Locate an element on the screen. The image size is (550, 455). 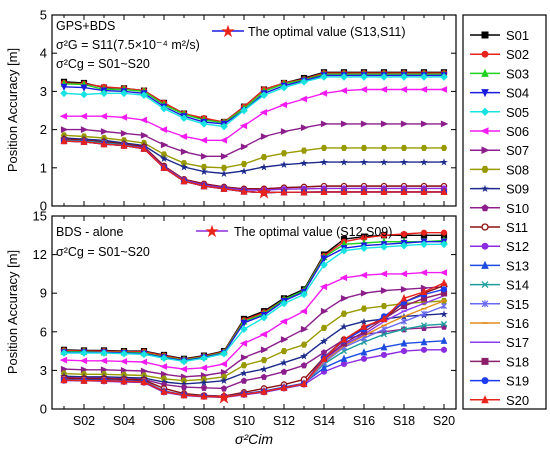
bottom-y-axis-label: Position Accuracy [m] is located at coordinates (12, 312).